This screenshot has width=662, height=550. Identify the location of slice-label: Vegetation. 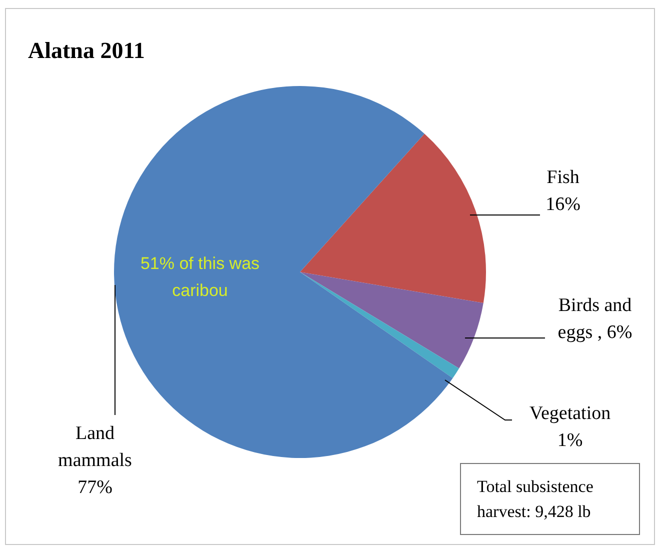
(570, 413).